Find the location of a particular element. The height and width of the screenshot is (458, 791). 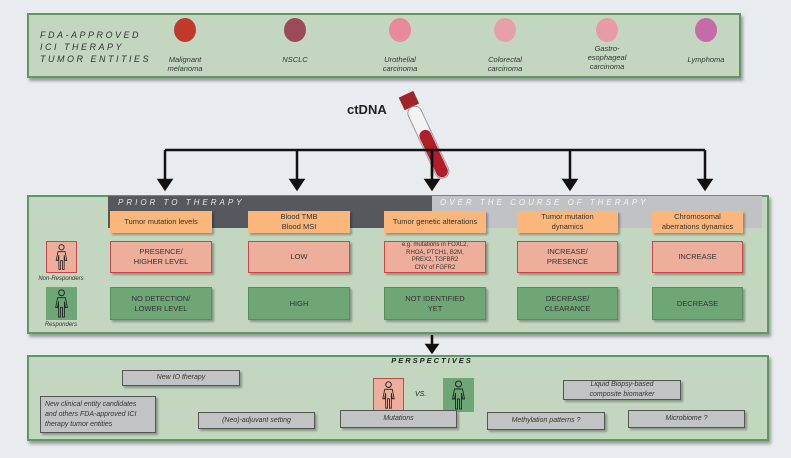

entity-label: Colorectal carcinoma is located at coordinates (505, 64).